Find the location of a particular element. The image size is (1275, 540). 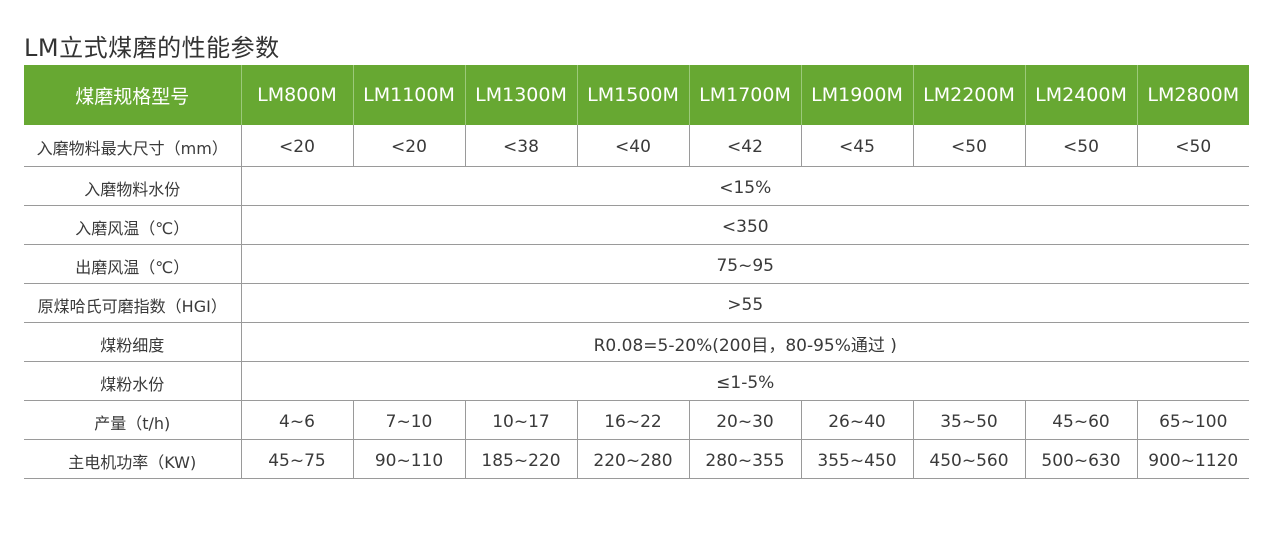

row-label: 原煤哈氏可磨指数（HGI） is located at coordinates (132, 303).